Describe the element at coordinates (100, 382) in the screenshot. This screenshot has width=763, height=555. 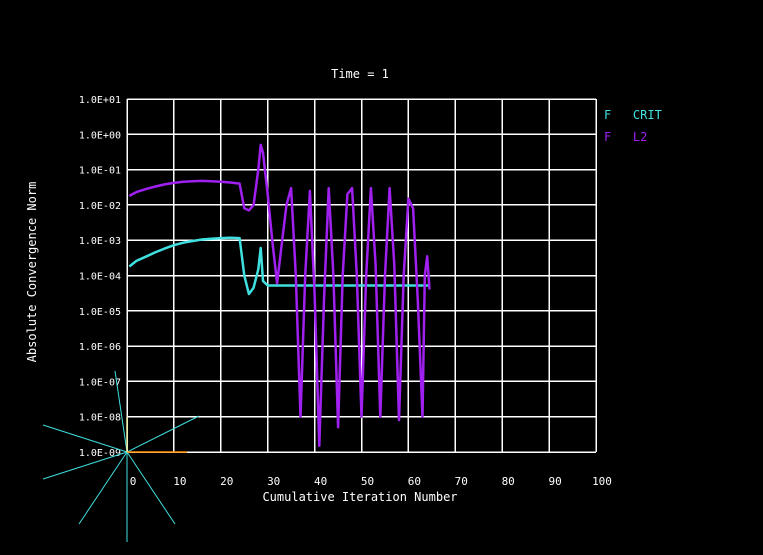
I see `y-tick-label: 1.0E-07` at that location.